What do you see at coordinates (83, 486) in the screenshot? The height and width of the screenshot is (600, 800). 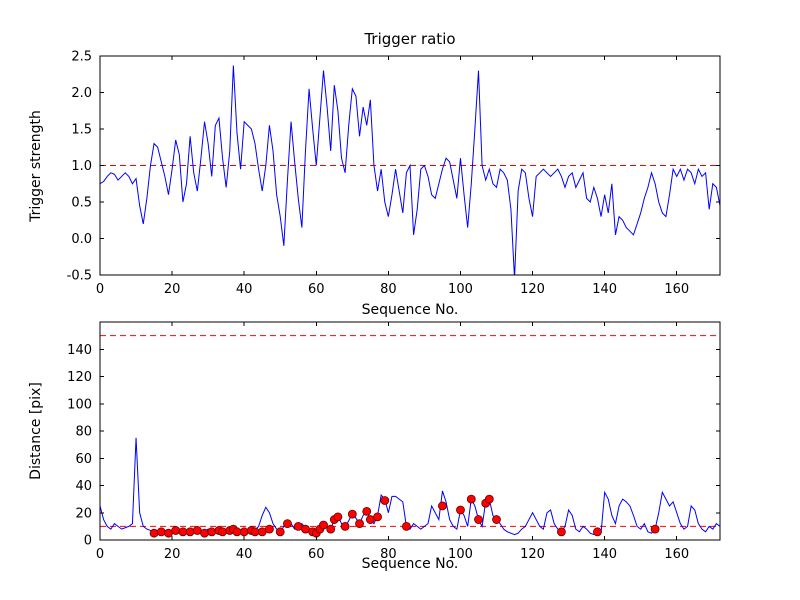 I see `y-tick-label: 40` at bounding box center [83, 486].